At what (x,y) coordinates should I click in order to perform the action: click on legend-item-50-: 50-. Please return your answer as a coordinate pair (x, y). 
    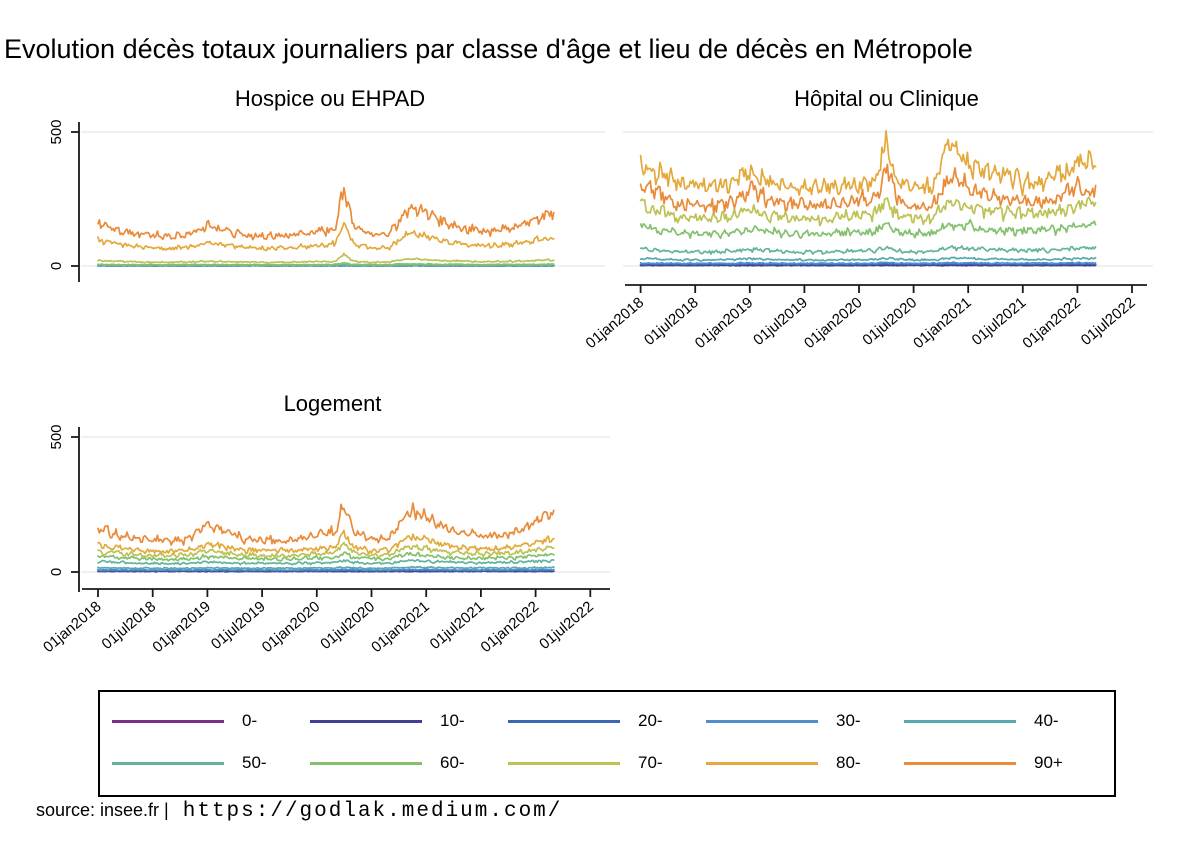
    Looking at the image, I should click on (211, 763).